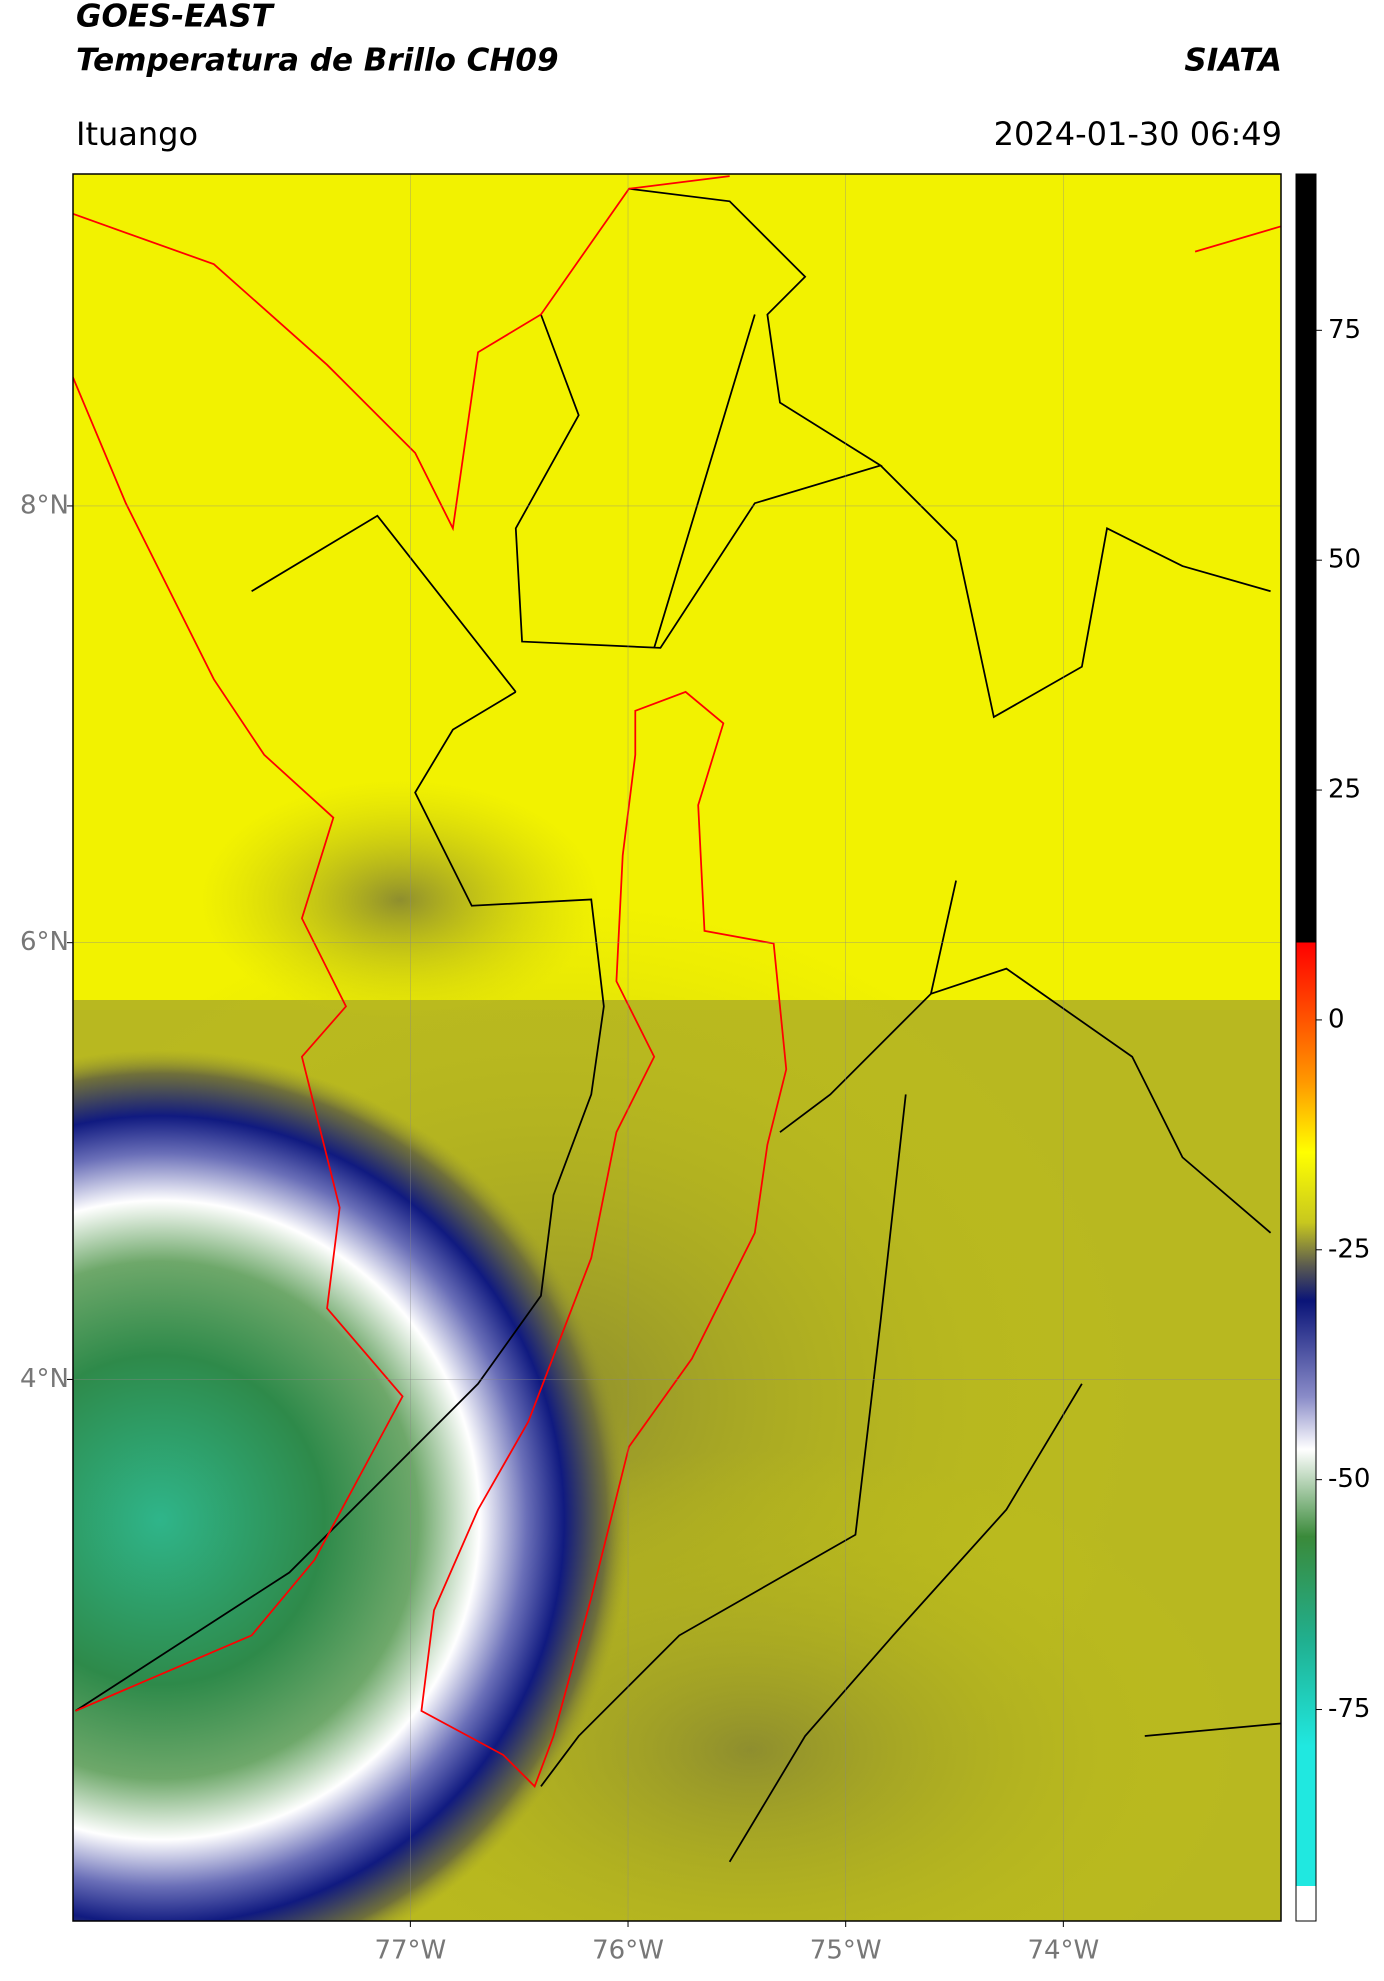 The height and width of the screenshot is (1981, 1384). Describe the element at coordinates (44, 505) in the screenshot. I see `y-tick-label: 8°N` at that location.